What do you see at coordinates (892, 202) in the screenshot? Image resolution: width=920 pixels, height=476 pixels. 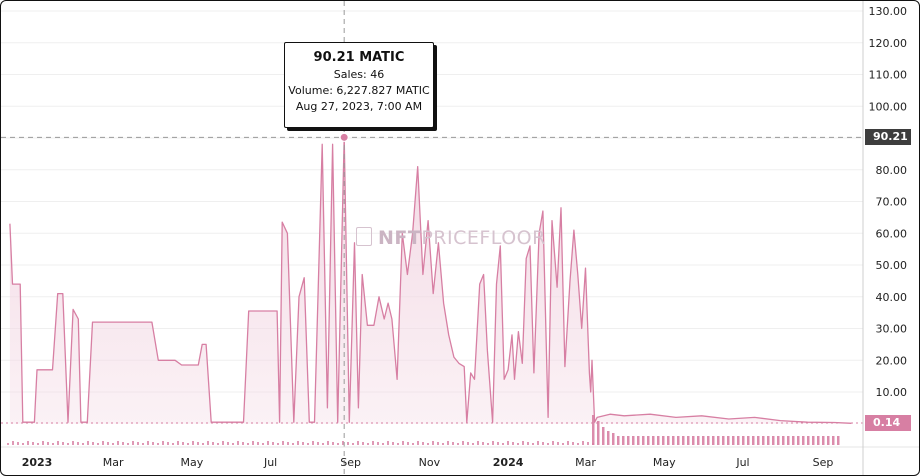 I see `y-tick-label: 70.00` at bounding box center [892, 202].